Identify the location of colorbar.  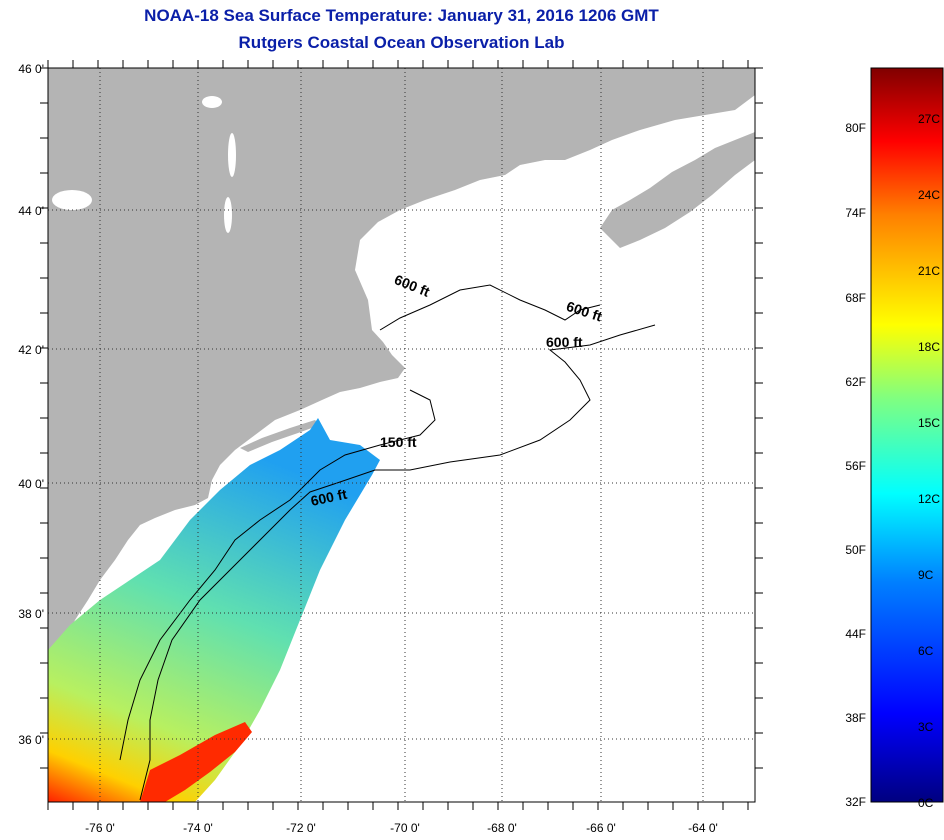
(907, 435).